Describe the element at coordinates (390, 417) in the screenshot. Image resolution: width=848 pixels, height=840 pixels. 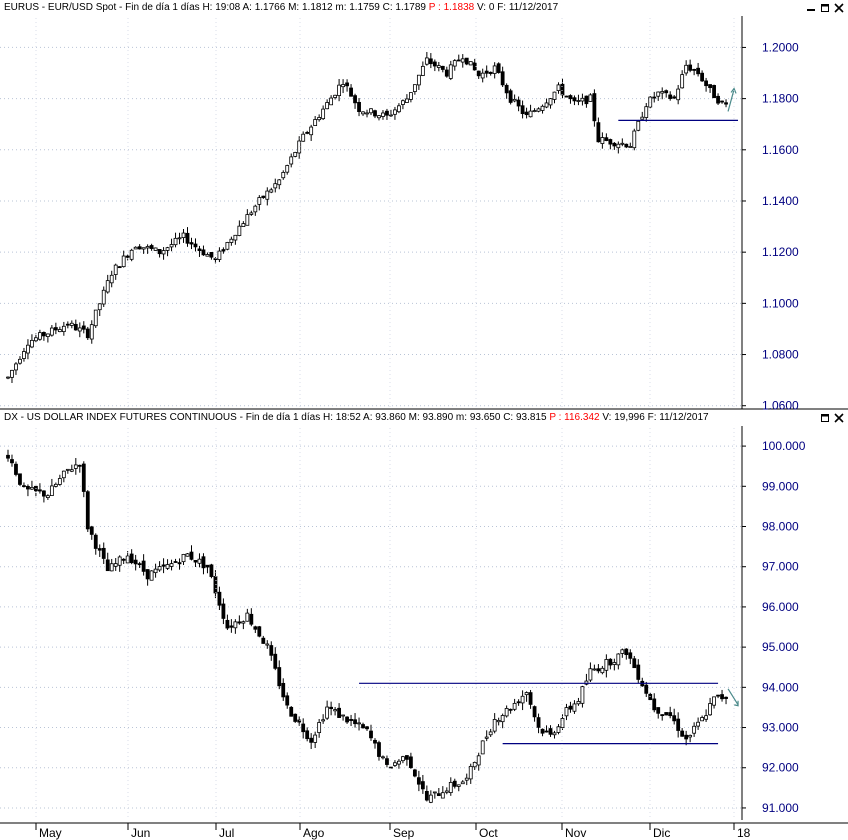
I see `bottom-field-value: 93.860` at that location.